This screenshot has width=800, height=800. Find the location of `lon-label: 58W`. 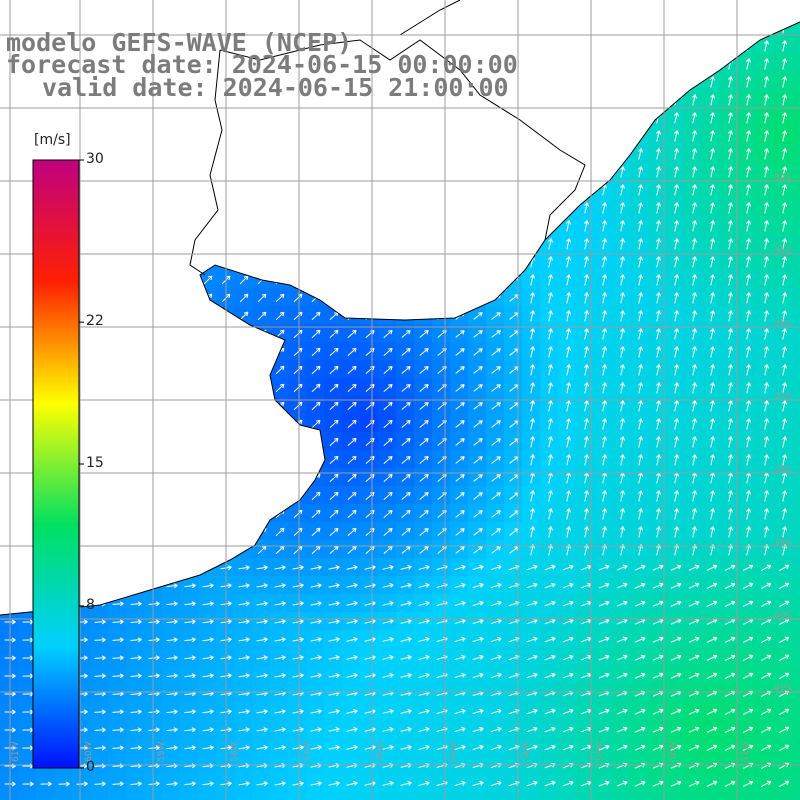

lon-label: 58W is located at coordinates (235, 751).